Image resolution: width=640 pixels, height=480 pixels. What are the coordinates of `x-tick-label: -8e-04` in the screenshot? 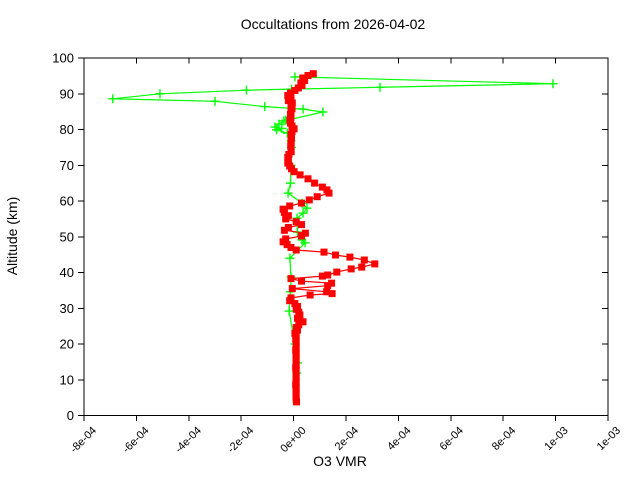 It's located at (83, 440).